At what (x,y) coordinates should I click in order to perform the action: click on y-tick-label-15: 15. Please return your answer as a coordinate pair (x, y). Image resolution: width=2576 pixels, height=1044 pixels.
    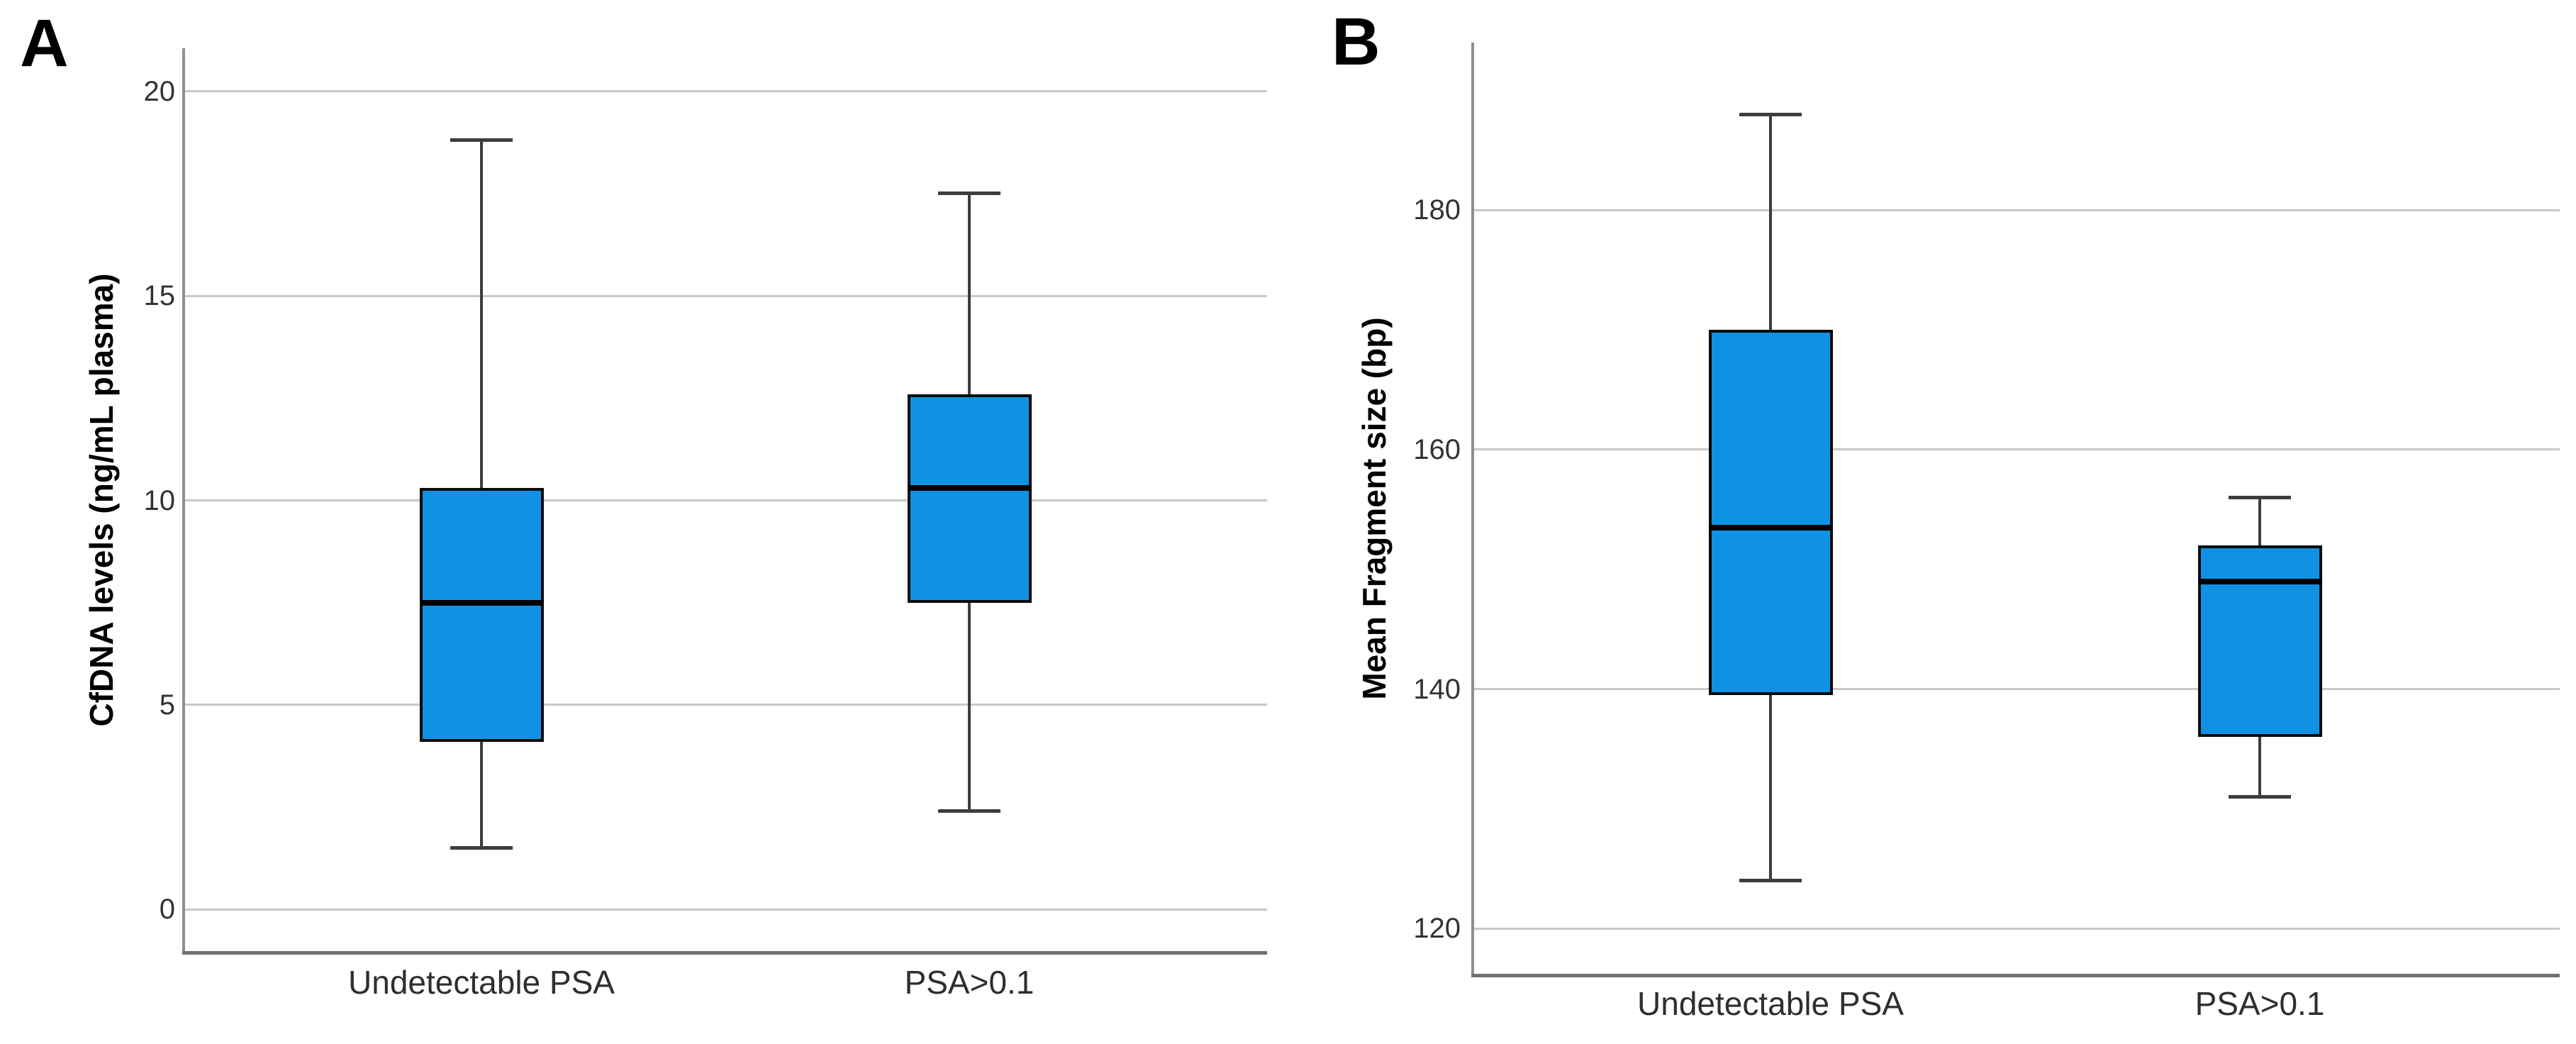
    Looking at the image, I should click on (159, 296).